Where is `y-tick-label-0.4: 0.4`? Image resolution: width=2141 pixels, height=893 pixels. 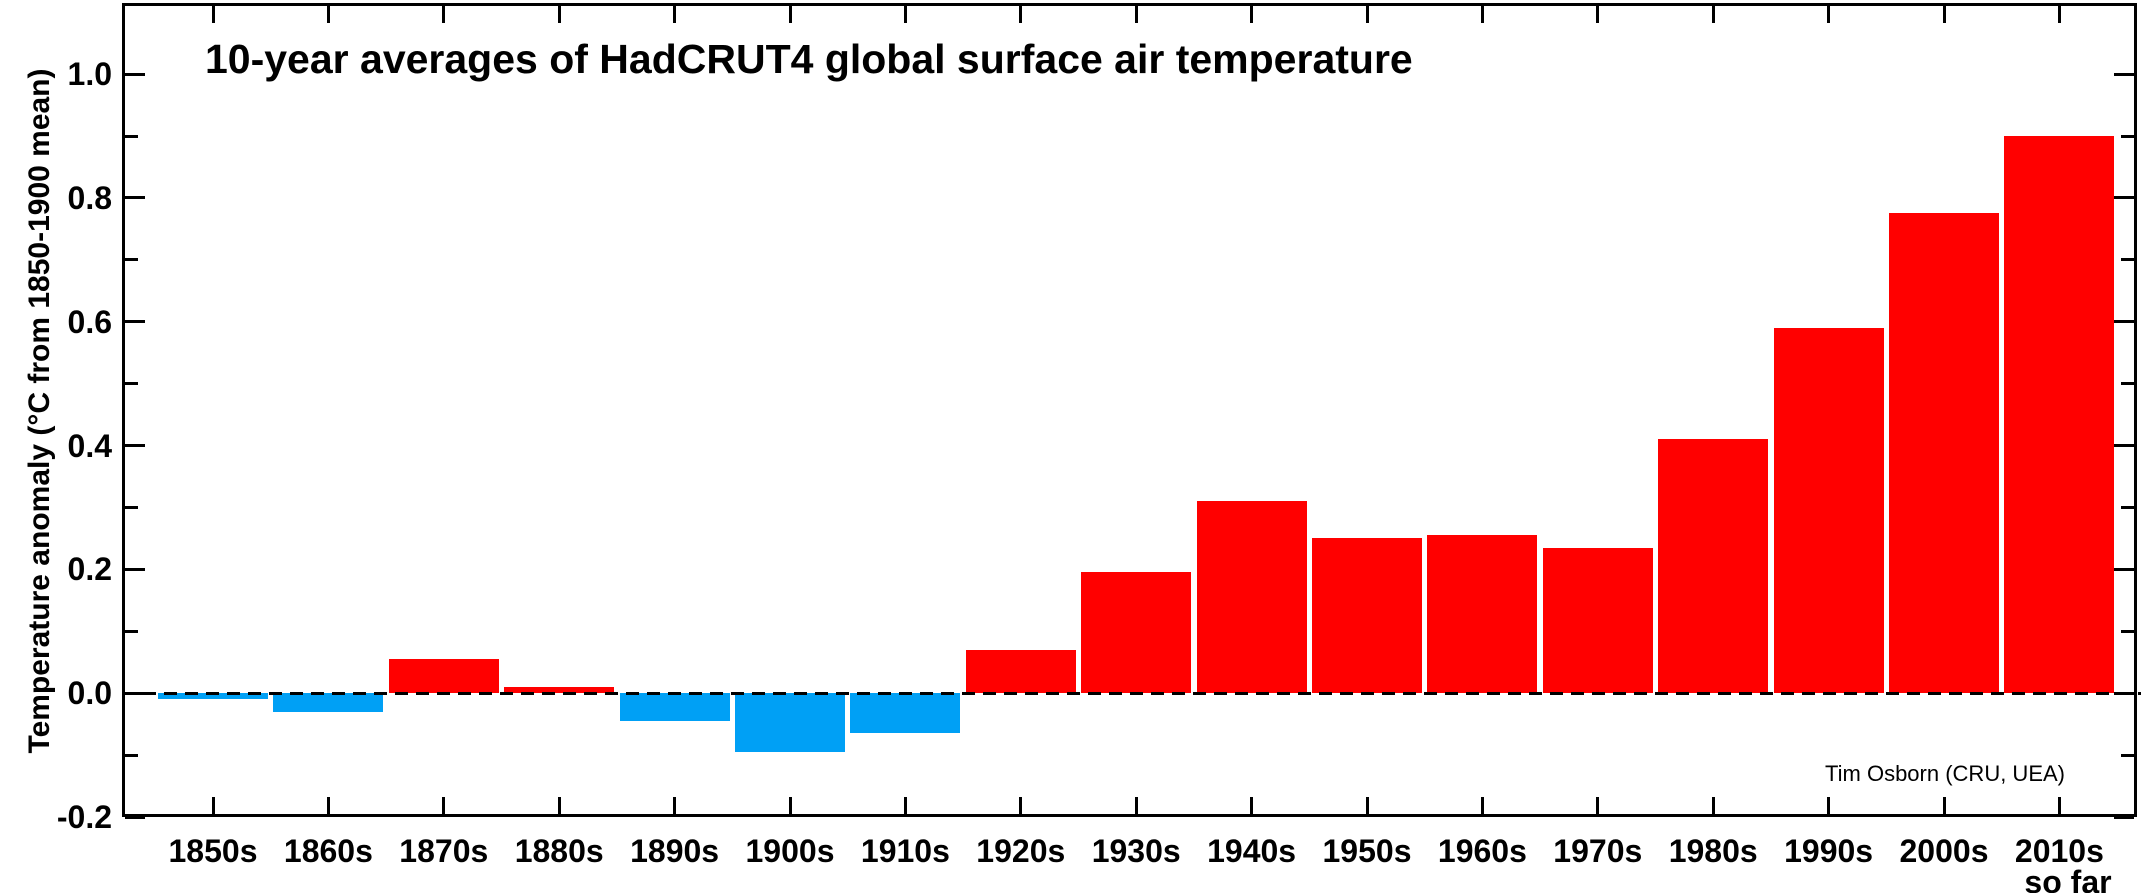
y-tick-label-0.4: 0.4 is located at coordinates (89, 445).